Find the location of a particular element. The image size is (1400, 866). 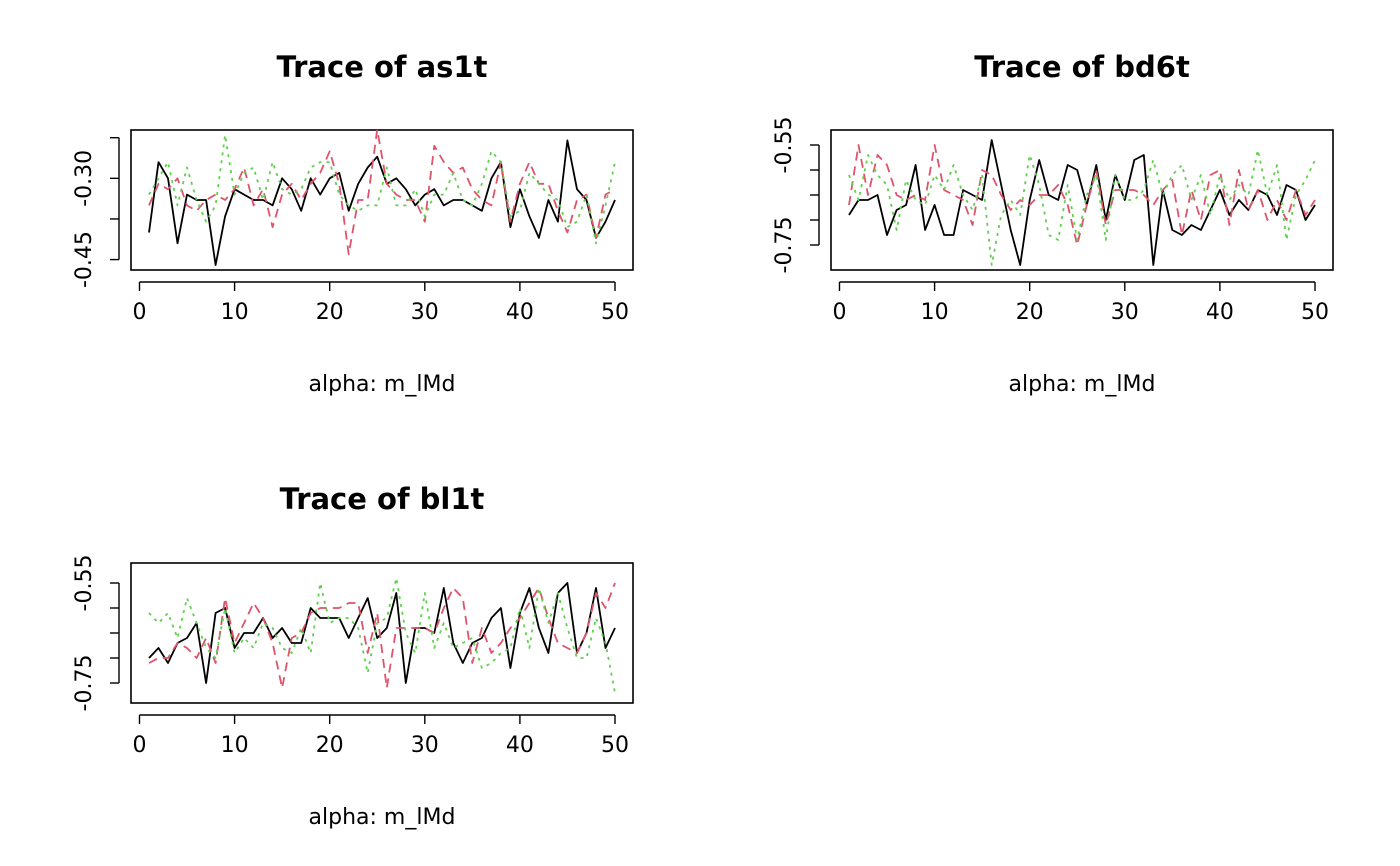

y-tick-label: -0.45 is located at coordinates (84, 259).